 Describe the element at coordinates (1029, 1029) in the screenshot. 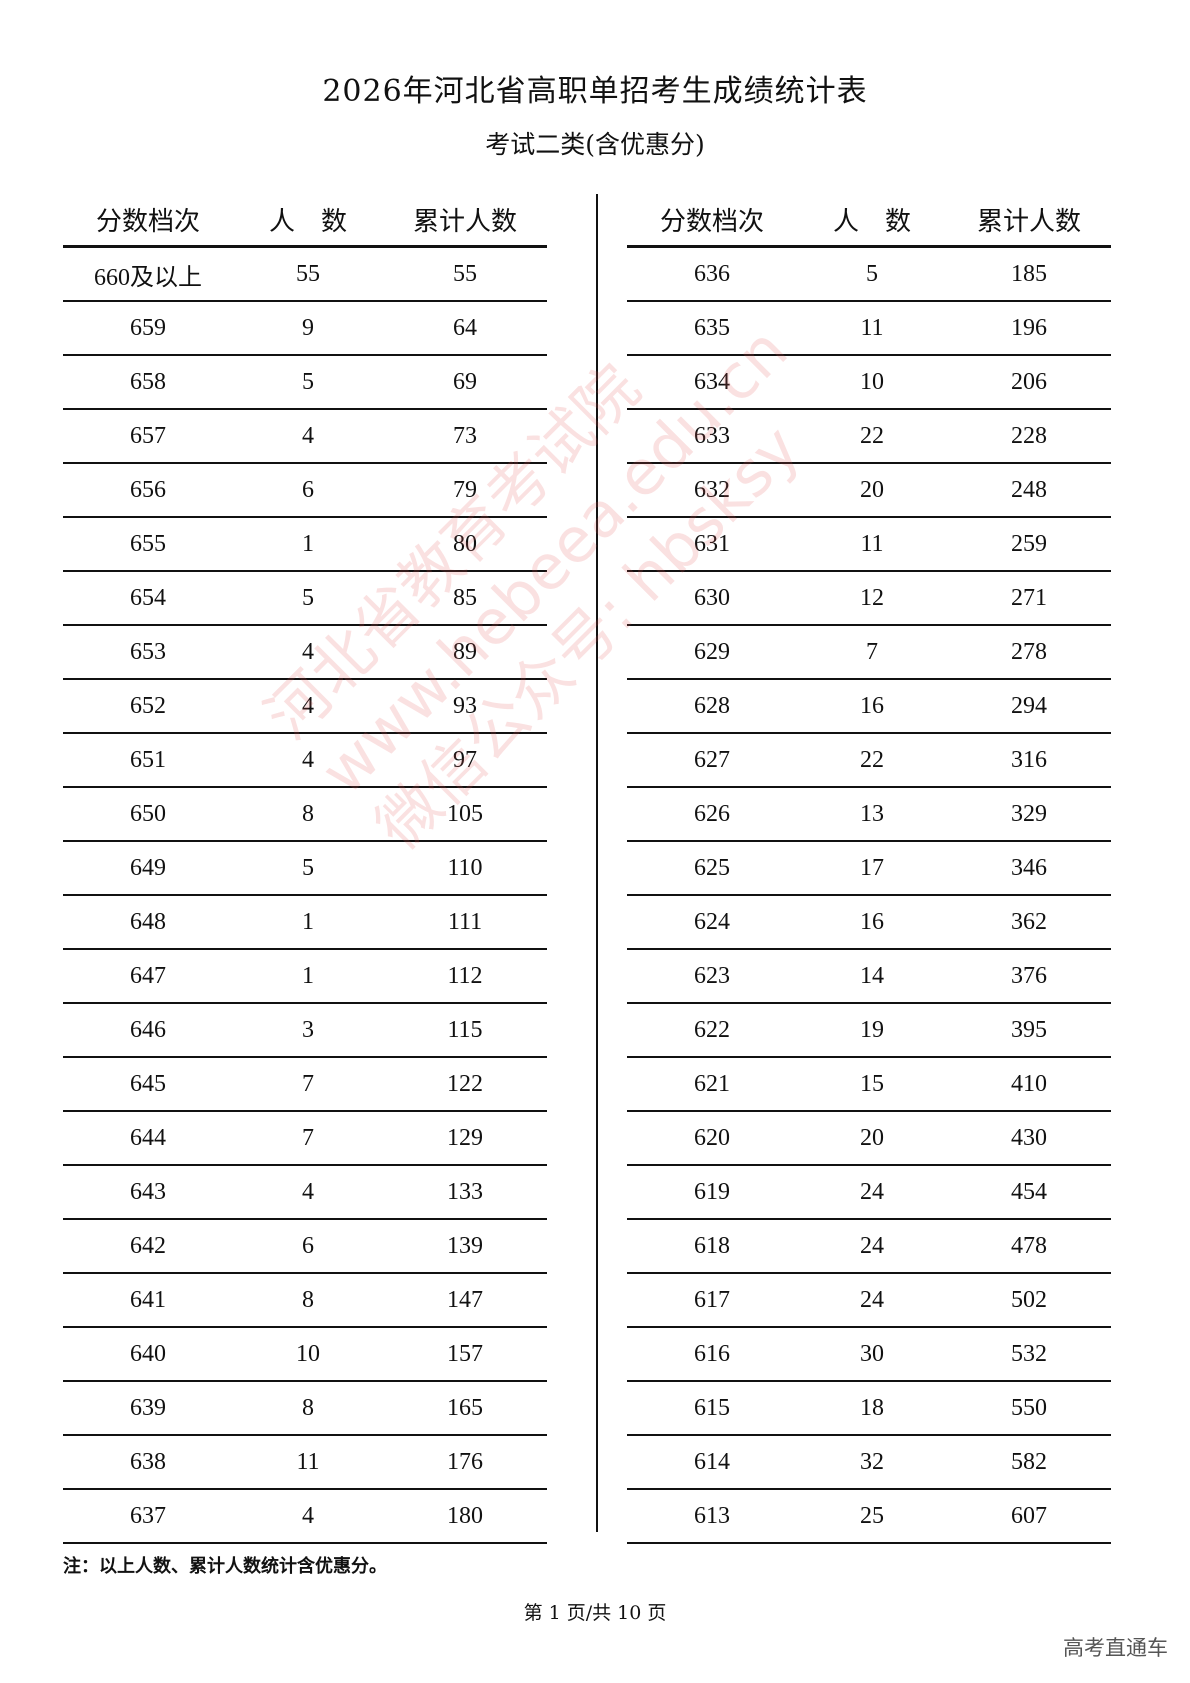

I see `cell-cumulative: 395` at that location.